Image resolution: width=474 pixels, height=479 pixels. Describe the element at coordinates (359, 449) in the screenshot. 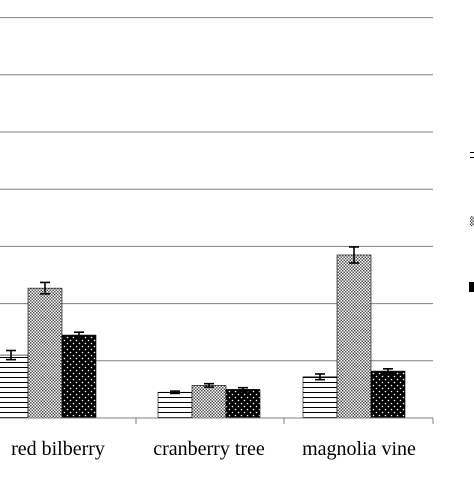

I see `x-tick-label: magnolia vine` at that location.